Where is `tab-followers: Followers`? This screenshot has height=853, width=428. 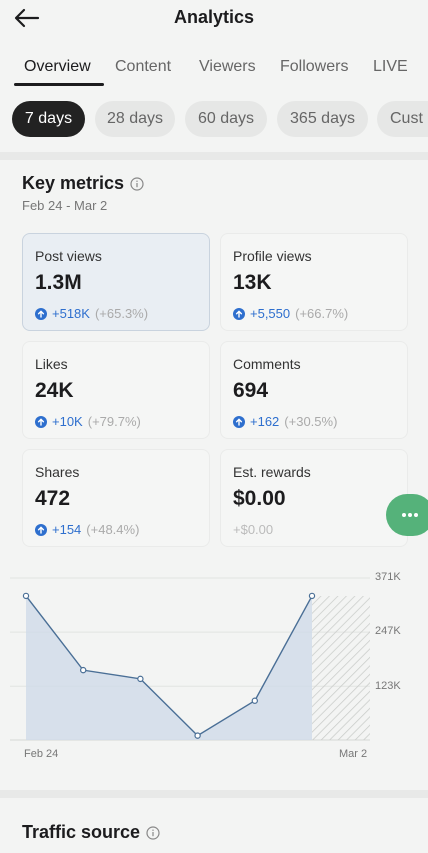 tab-followers: Followers is located at coordinates (314, 66).